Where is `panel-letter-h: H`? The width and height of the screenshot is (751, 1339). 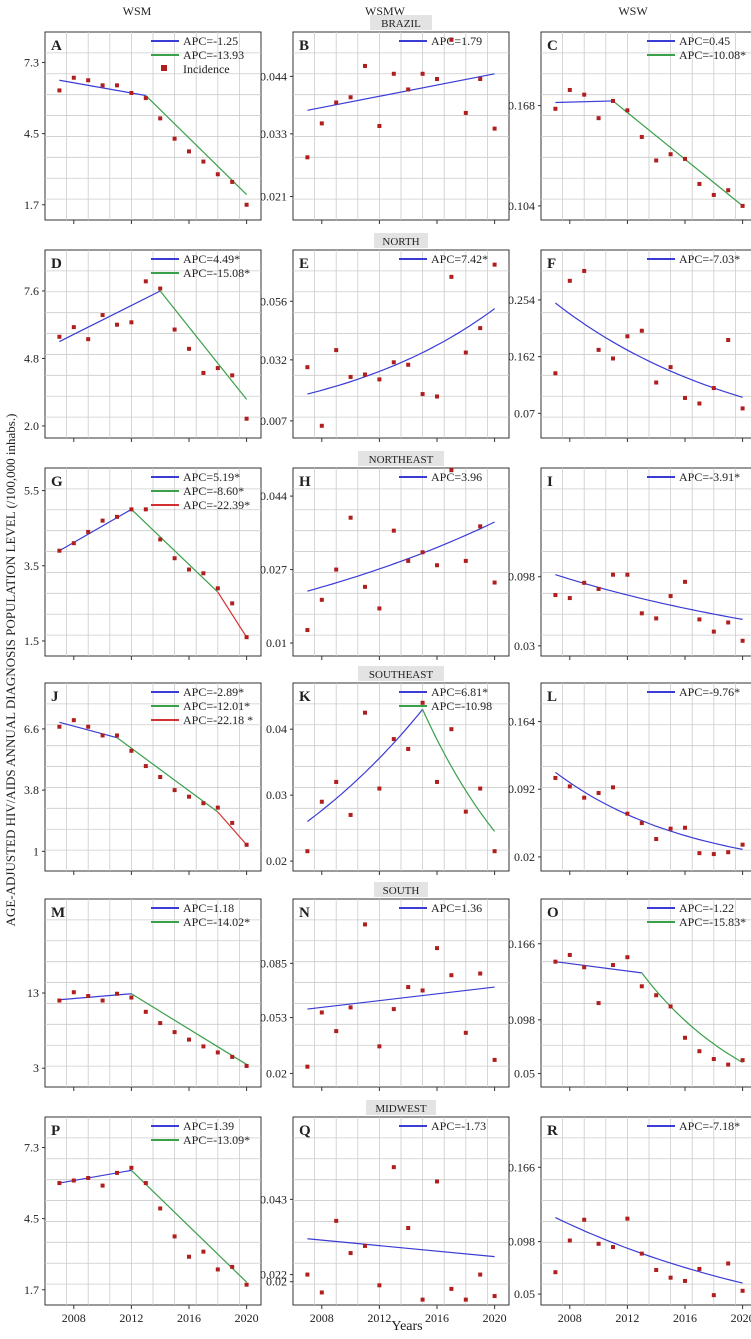
panel-letter-h: H is located at coordinates (305, 482).